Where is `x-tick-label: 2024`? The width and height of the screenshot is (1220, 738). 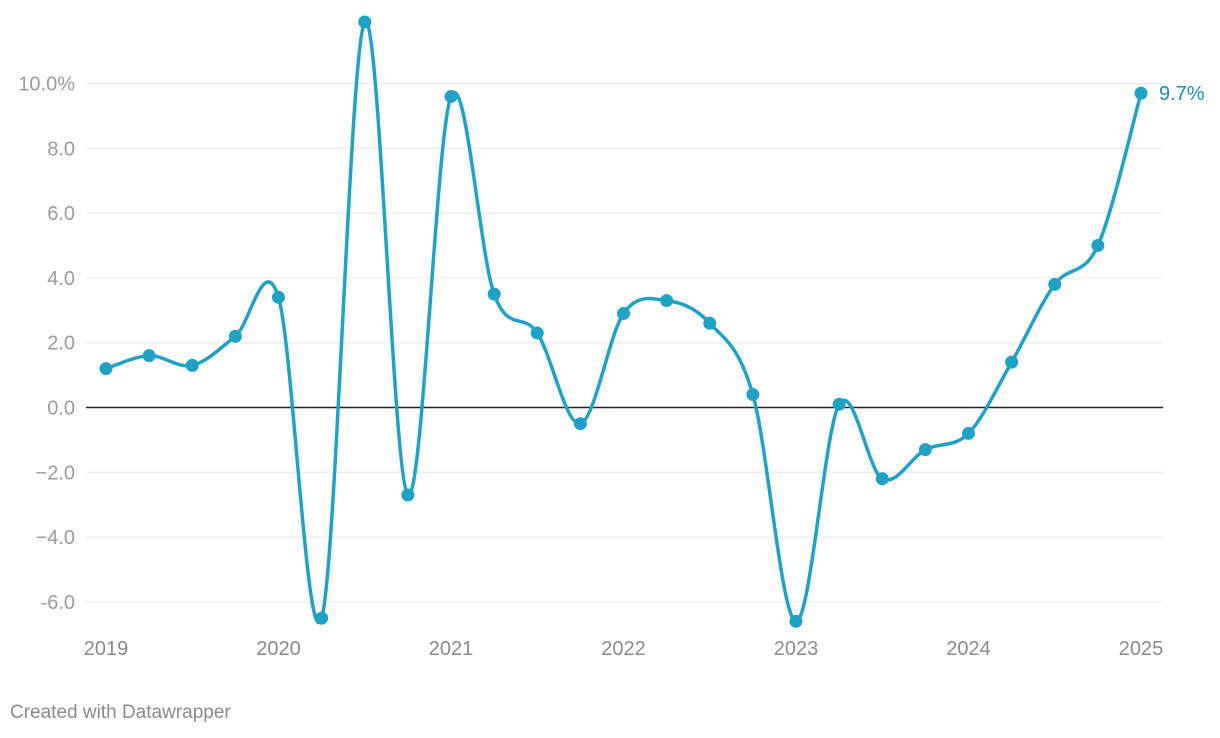 x-tick-label: 2024 is located at coordinates (968, 649).